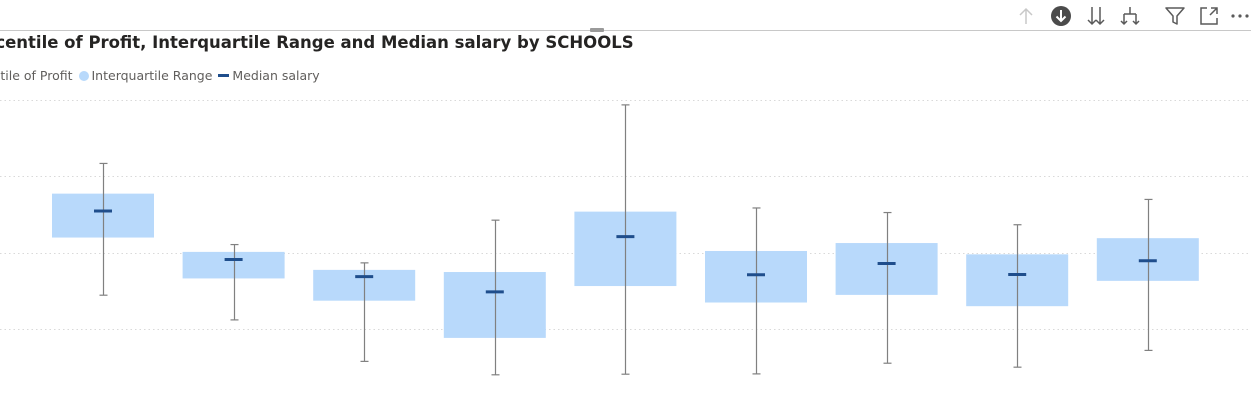  I want to click on legend-label-profit: rcentile of Profit, so click(36, 75).